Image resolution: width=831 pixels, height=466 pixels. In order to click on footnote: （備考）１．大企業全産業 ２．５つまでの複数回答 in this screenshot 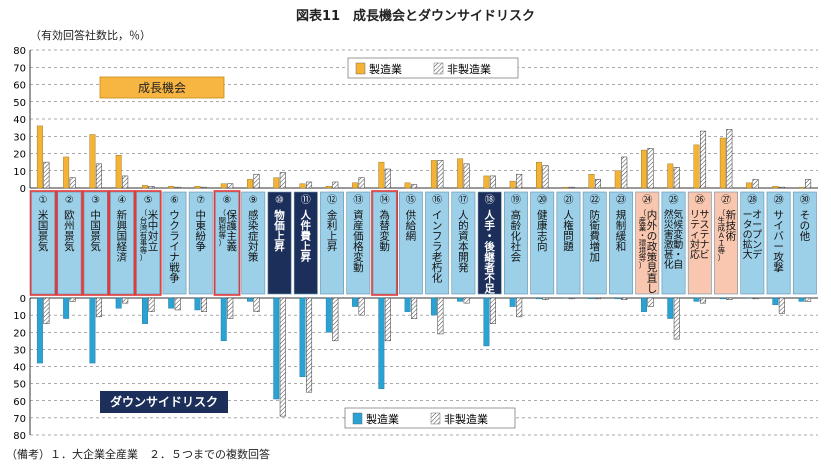, I will do `click(138, 454)`.